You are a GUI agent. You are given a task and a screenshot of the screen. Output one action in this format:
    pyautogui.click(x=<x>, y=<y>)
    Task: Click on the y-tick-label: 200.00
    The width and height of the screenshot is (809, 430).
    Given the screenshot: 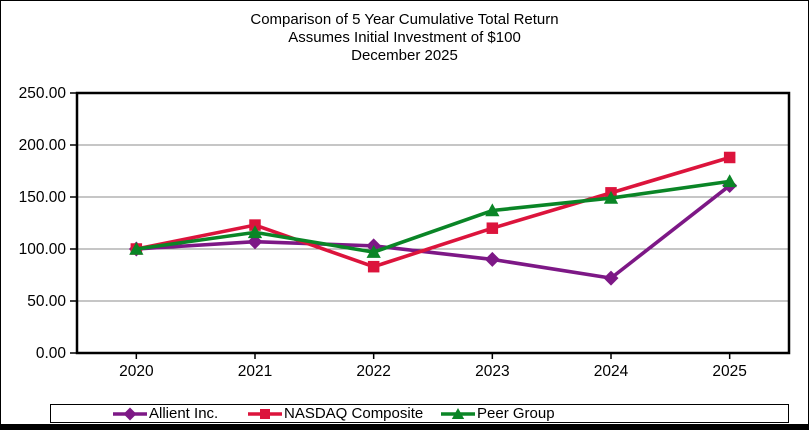 What is the action you would take?
    pyautogui.click(x=43, y=145)
    